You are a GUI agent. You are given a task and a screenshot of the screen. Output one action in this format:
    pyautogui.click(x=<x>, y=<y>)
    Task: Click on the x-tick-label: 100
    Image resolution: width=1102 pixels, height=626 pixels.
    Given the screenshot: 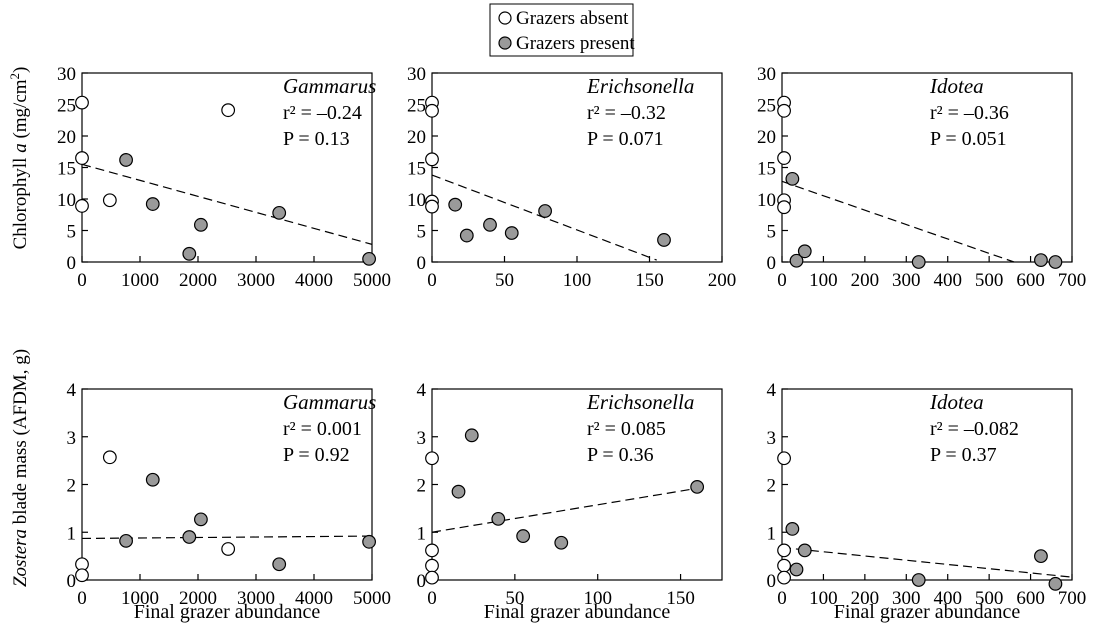 What is the action you would take?
    pyautogui.click(x=597, y=598)
    